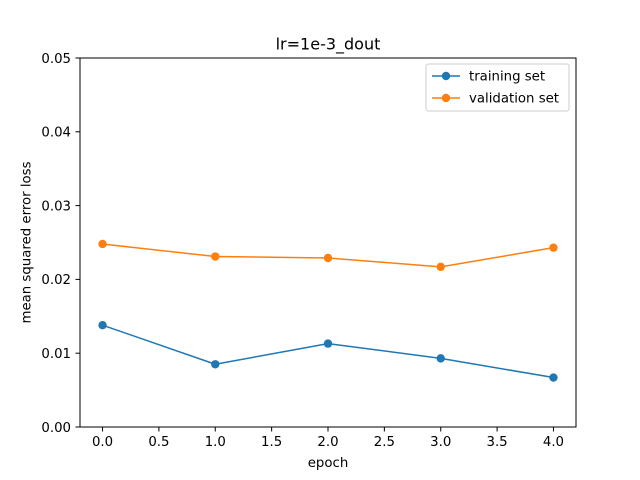  I want to click on legend-label-1: training set, so click(507, 77).